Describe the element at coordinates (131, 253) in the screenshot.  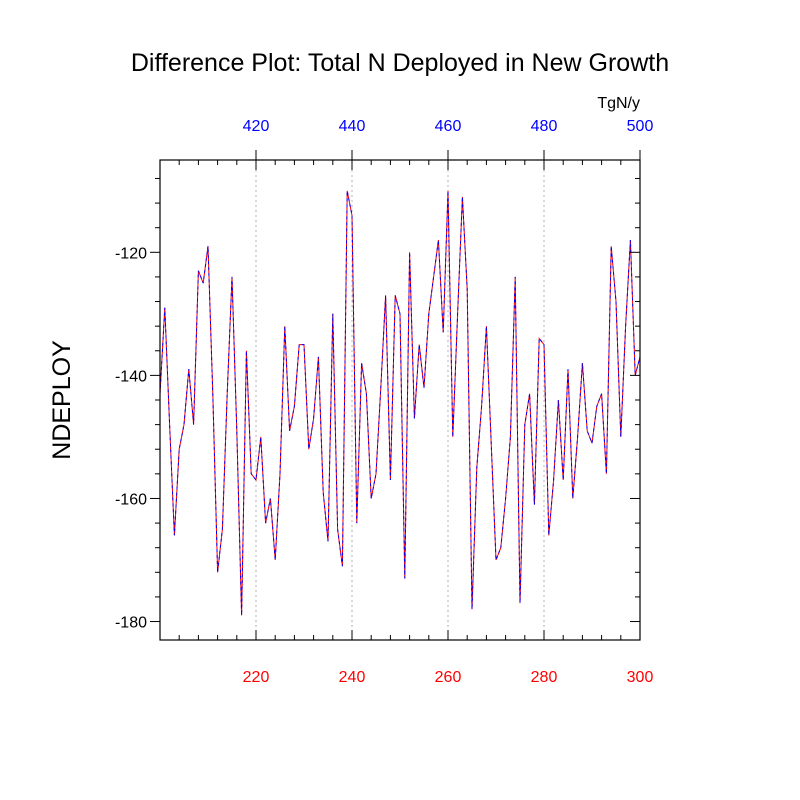
I see `y-tick-label--120: -120` at that location.